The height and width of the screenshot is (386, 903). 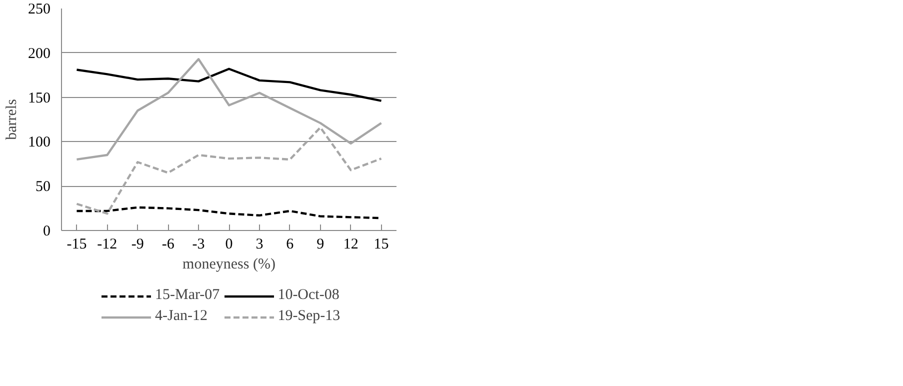 I want to click on y-axis-title: barrels, so click(x=12, y=119).